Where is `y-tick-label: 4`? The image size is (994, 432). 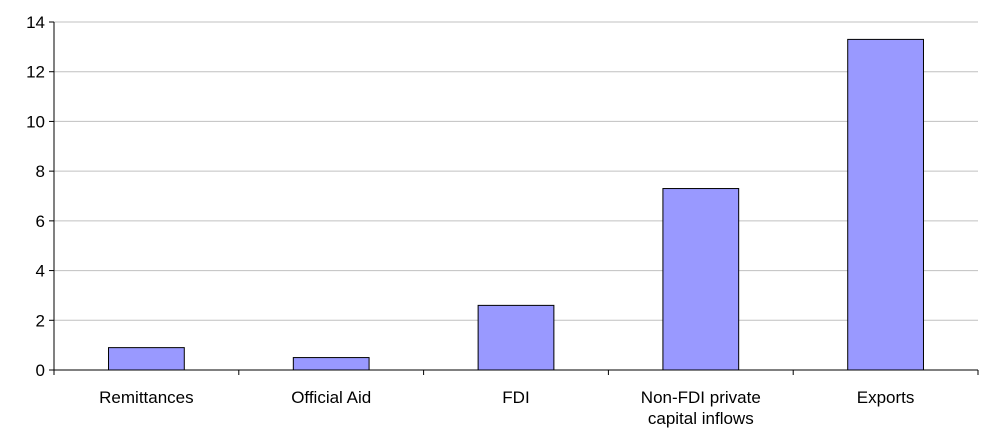
y-tick-label: 4 is located at coordinates (40, 271).